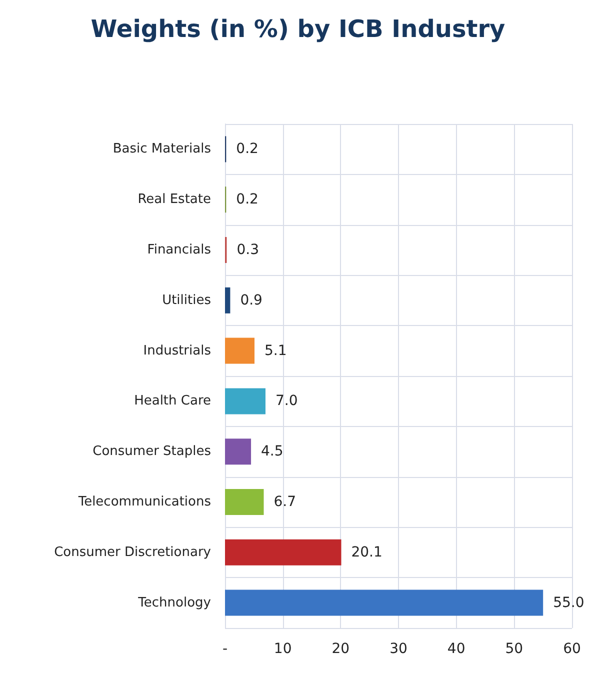 Image resolution: width=596 pixels, height=676 pixels. I want to click on x-tick-label: -, so click(225, 649).